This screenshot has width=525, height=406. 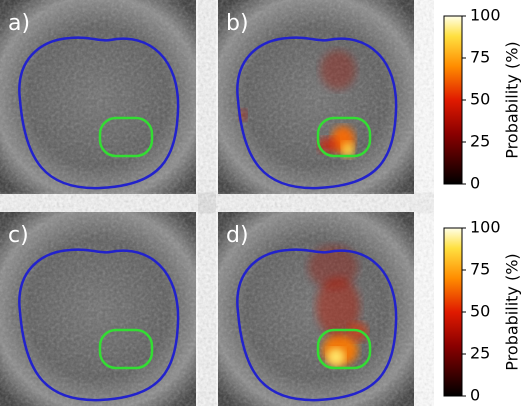 What do you see at coordinates (237, 235) in the screenshot?
I see `panel-label: d)` at bounding box center [237, 235].